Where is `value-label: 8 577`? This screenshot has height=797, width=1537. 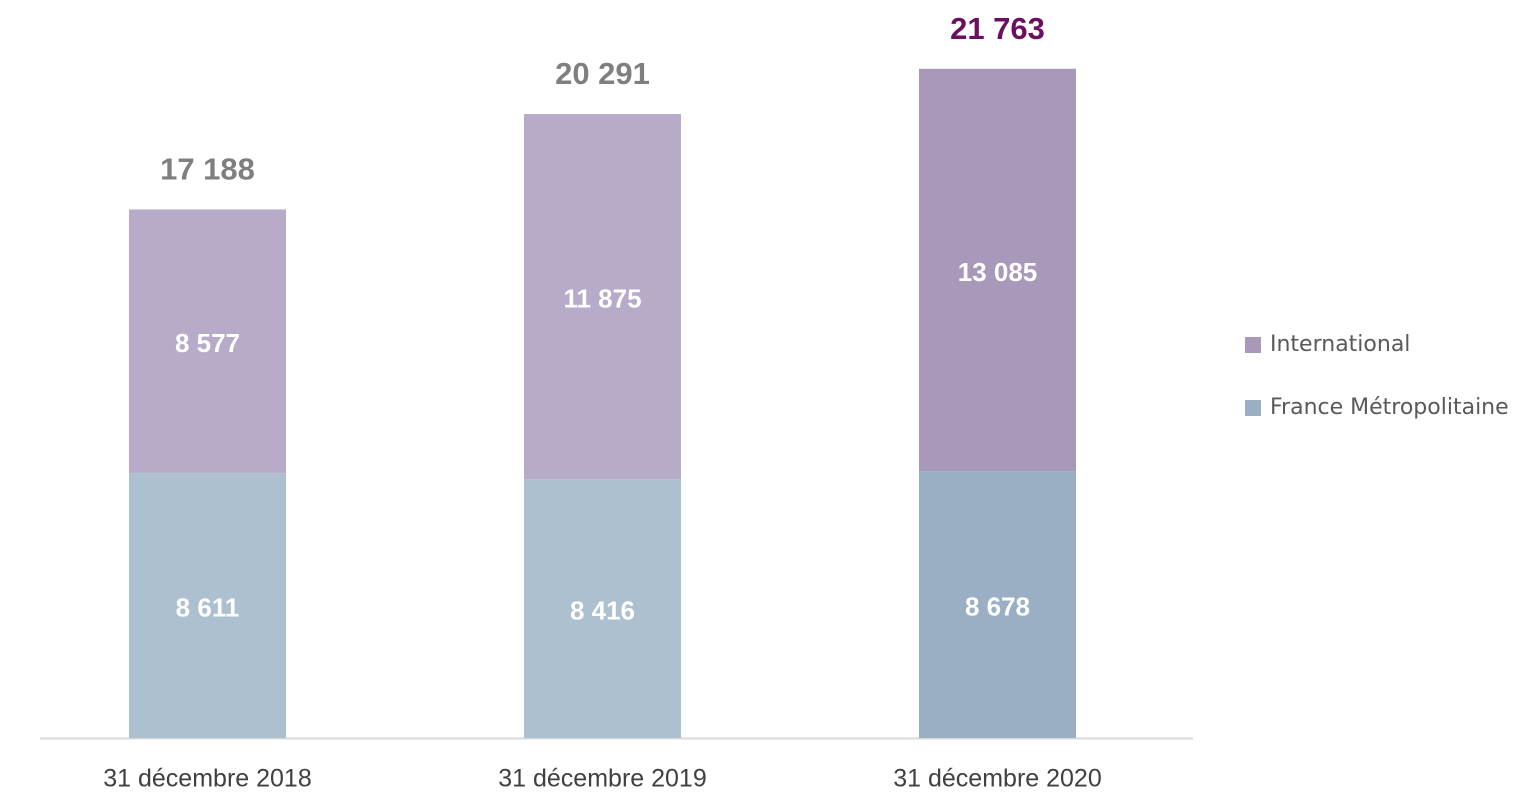 value-label: 8 577 is located at coordinates (207, 343).